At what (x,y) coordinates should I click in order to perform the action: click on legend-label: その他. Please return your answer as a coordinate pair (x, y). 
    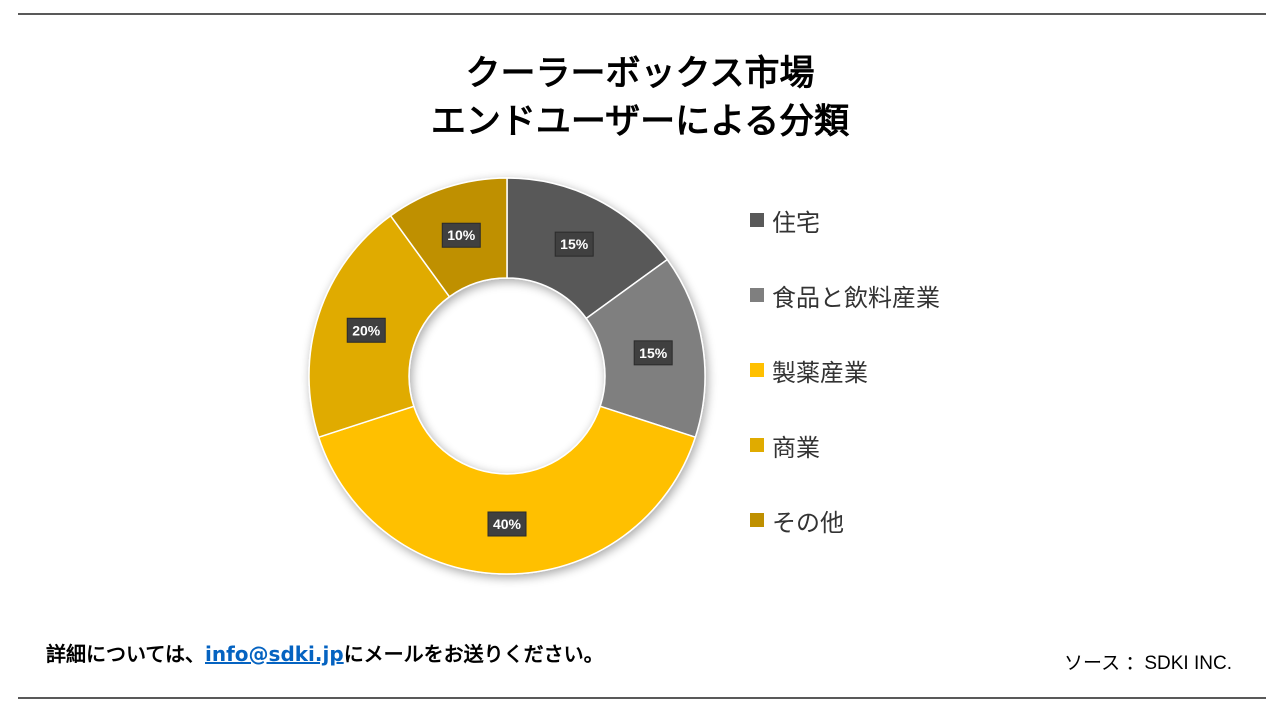
    Looking at the image, I should click on (808, 522).